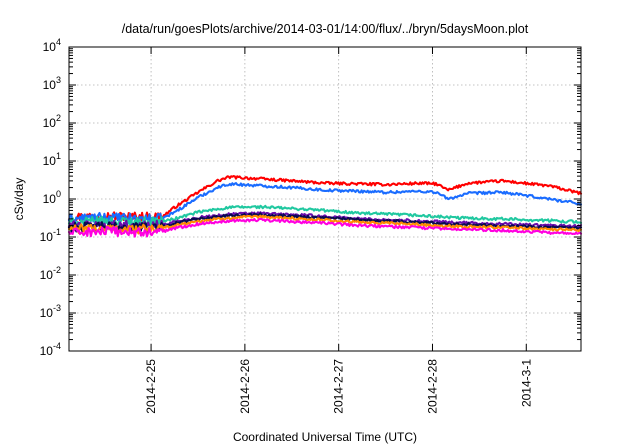 This screenshot has height=448, width=640. I want to click on x-tick-label: 2014-2-25, so click(151, 386).